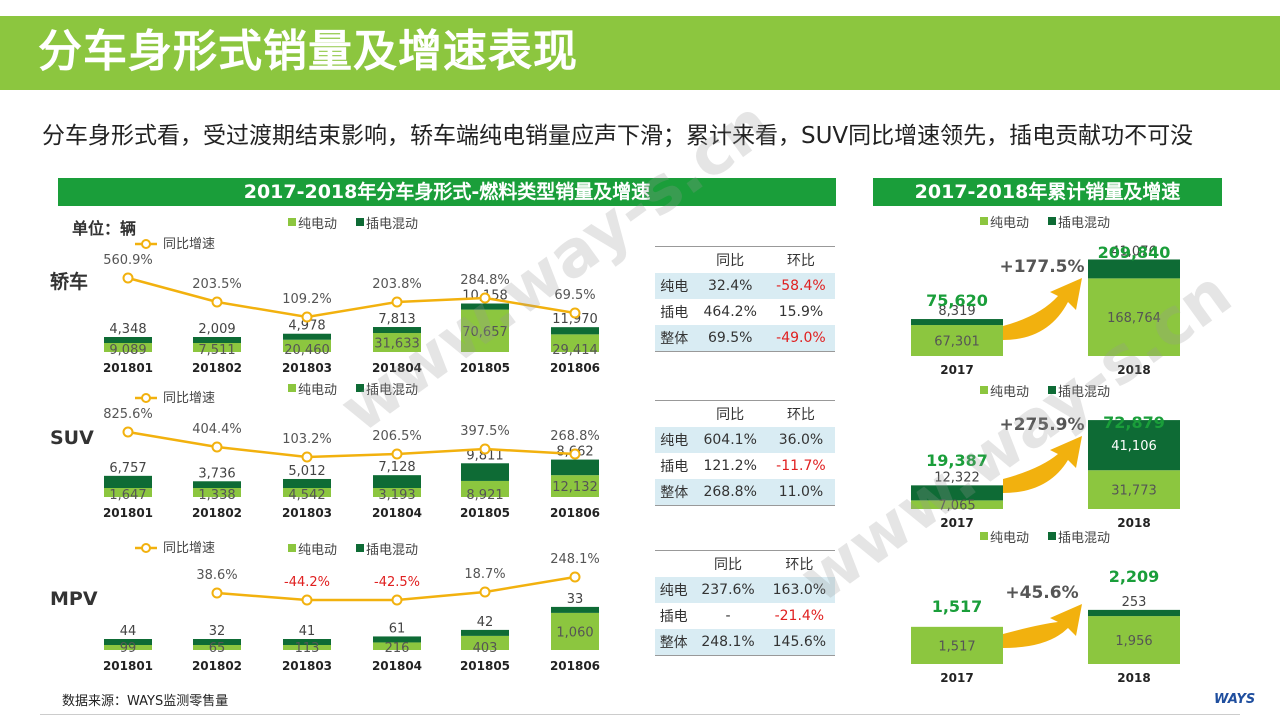 Image resolution: width=1280 pixels, height=720 pixels. What do you see at coordinates (485, 648) in the screenshot?
I see `mpv-bev-value: 403` at bounding box center [485, 648].